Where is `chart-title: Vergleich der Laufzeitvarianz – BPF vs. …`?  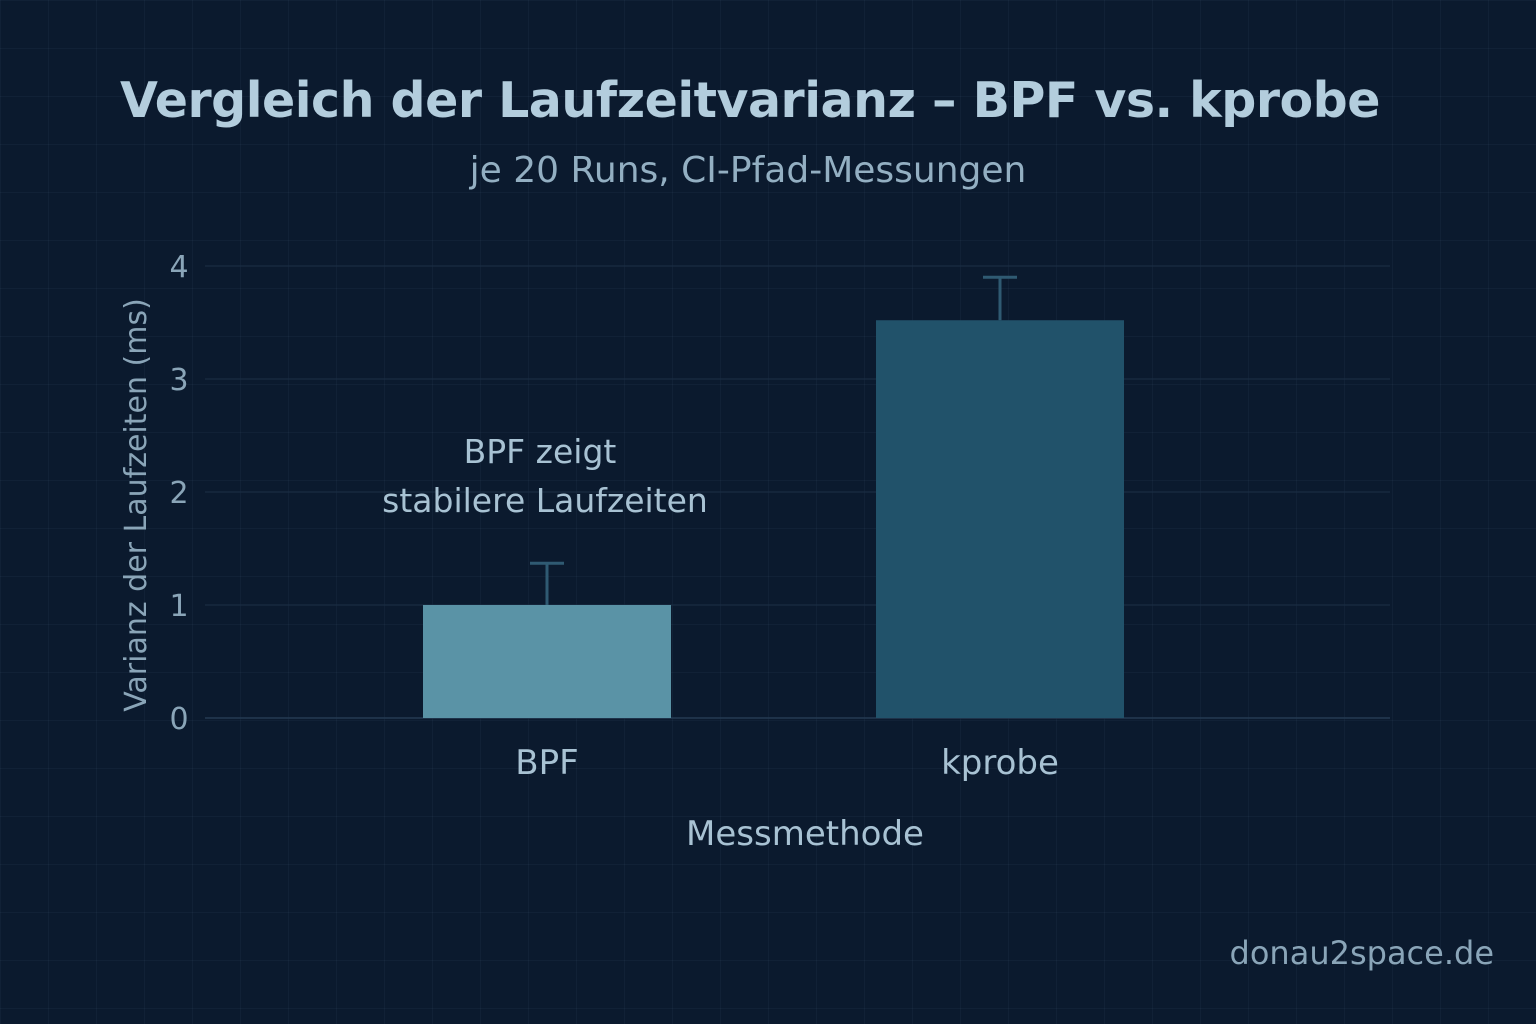 chart-title: Vergleich der Laufzeitvarianz – BPF vs. … is located at coordinates (750, 100).